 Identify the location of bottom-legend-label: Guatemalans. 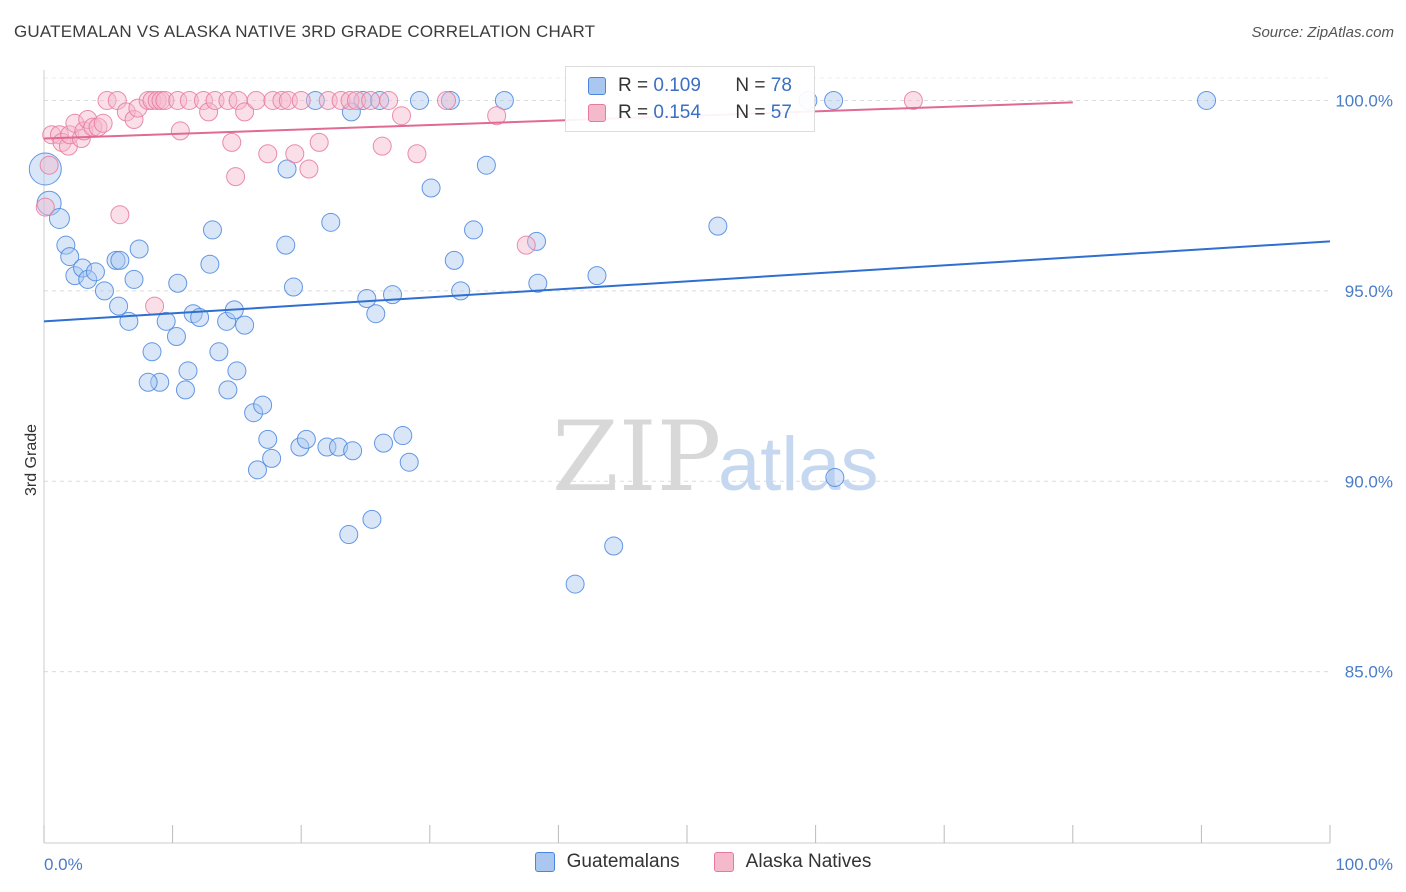
(623, 861).